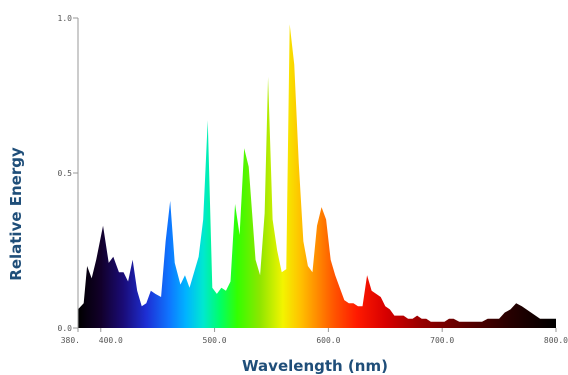 The image size is (568, 375). What do you see at coordinates (65, 328) in the screenshot?
I see `y-tick-label: 0.0` at bounding box center [65, 328].